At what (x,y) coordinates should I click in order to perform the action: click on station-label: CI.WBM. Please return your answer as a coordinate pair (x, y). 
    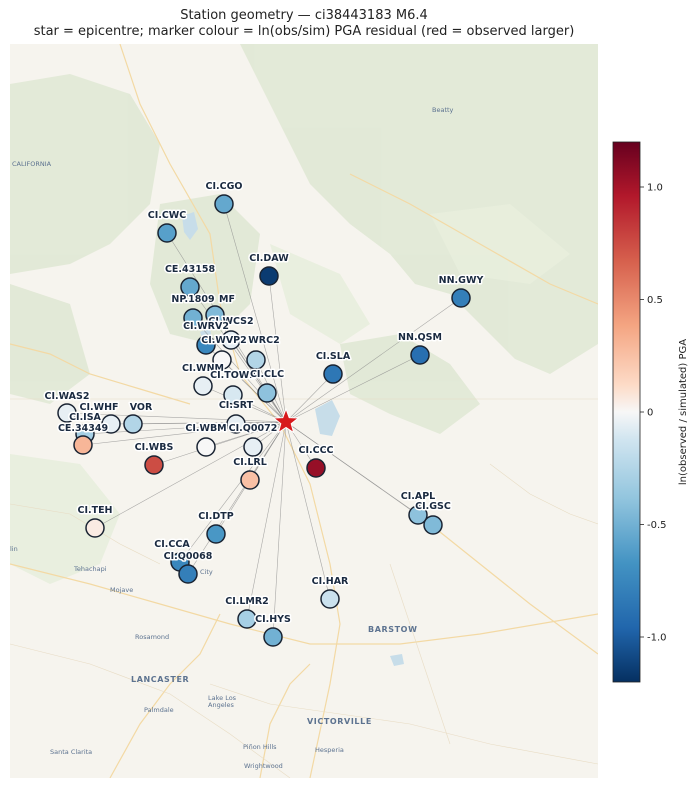
    Looking at the image, I should click on (205, 428).